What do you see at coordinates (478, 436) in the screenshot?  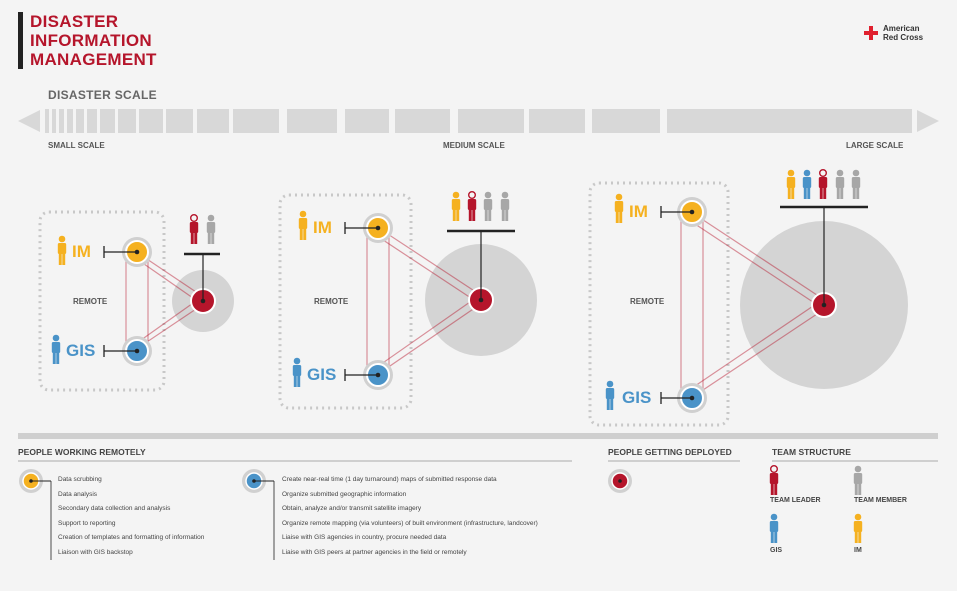 I see `section-divider` at bounding box center [478, 436].